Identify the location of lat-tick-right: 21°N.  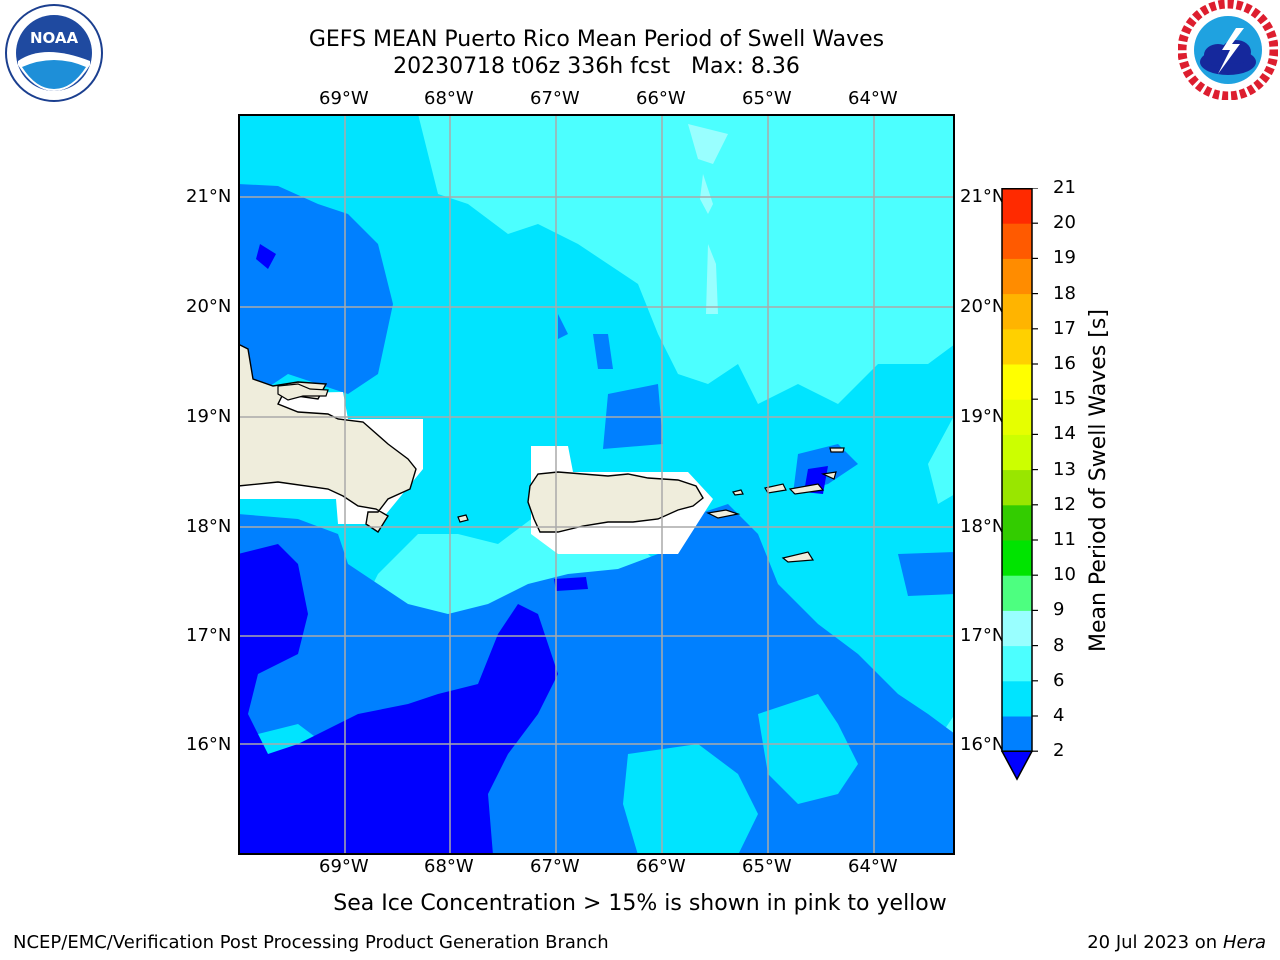
(983, 196).